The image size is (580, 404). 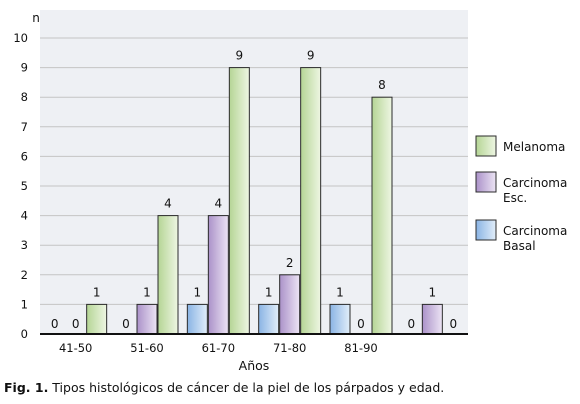 What do you see at coordinates (146, 348) in the screenshot?
I see `x-tick-label: 51-60` at bounding box center [146, 348].